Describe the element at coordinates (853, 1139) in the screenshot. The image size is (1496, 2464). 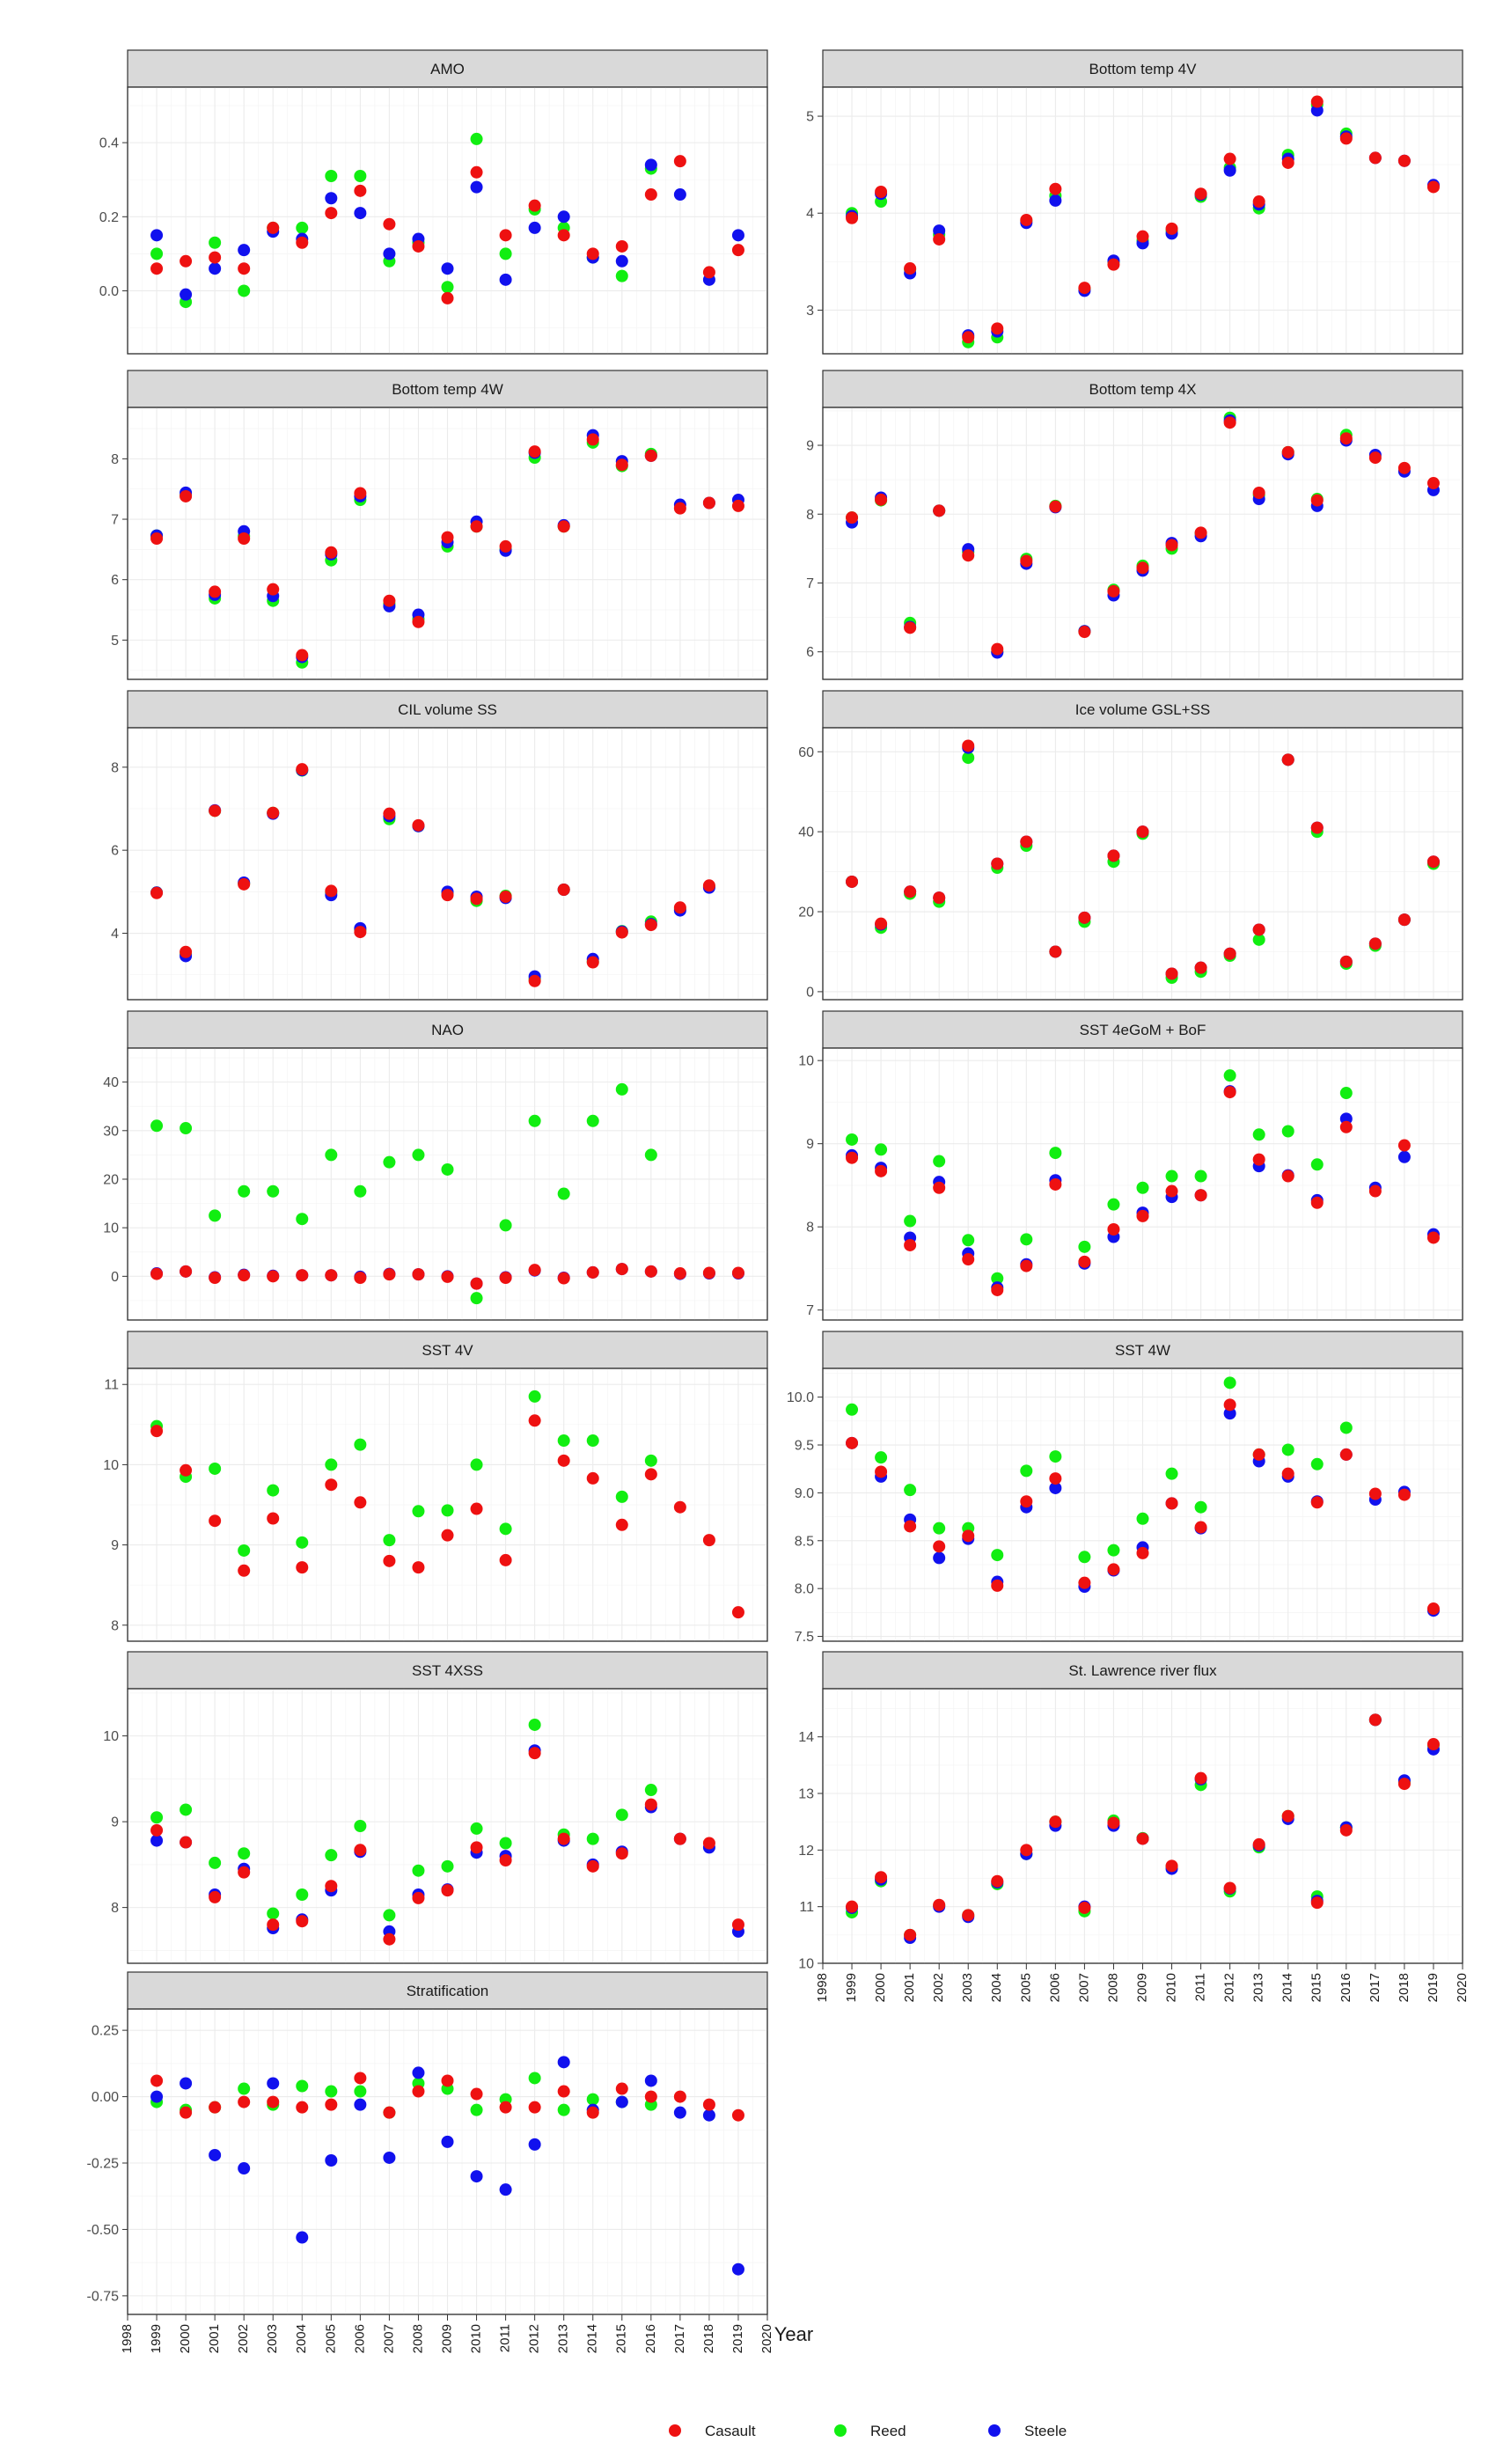
I see `point-reed-1999` at that location.